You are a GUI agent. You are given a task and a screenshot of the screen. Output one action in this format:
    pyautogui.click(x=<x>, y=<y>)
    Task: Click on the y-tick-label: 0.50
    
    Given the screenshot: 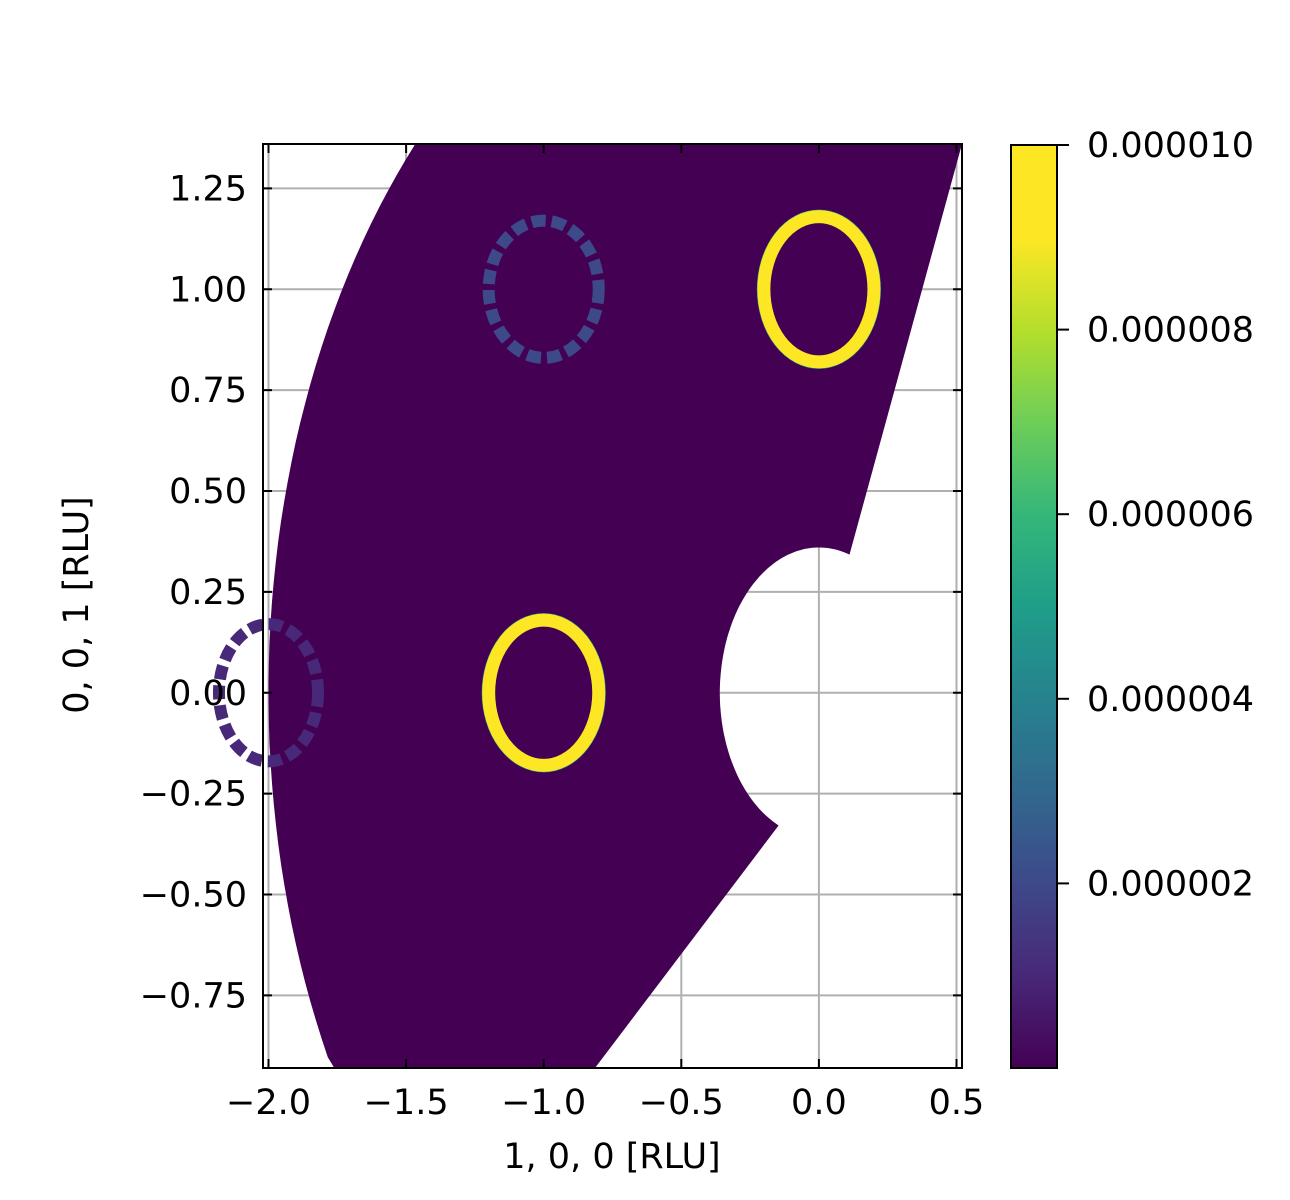 What is the action you would take?
    pyautogui.click(x=208, y=492)
    